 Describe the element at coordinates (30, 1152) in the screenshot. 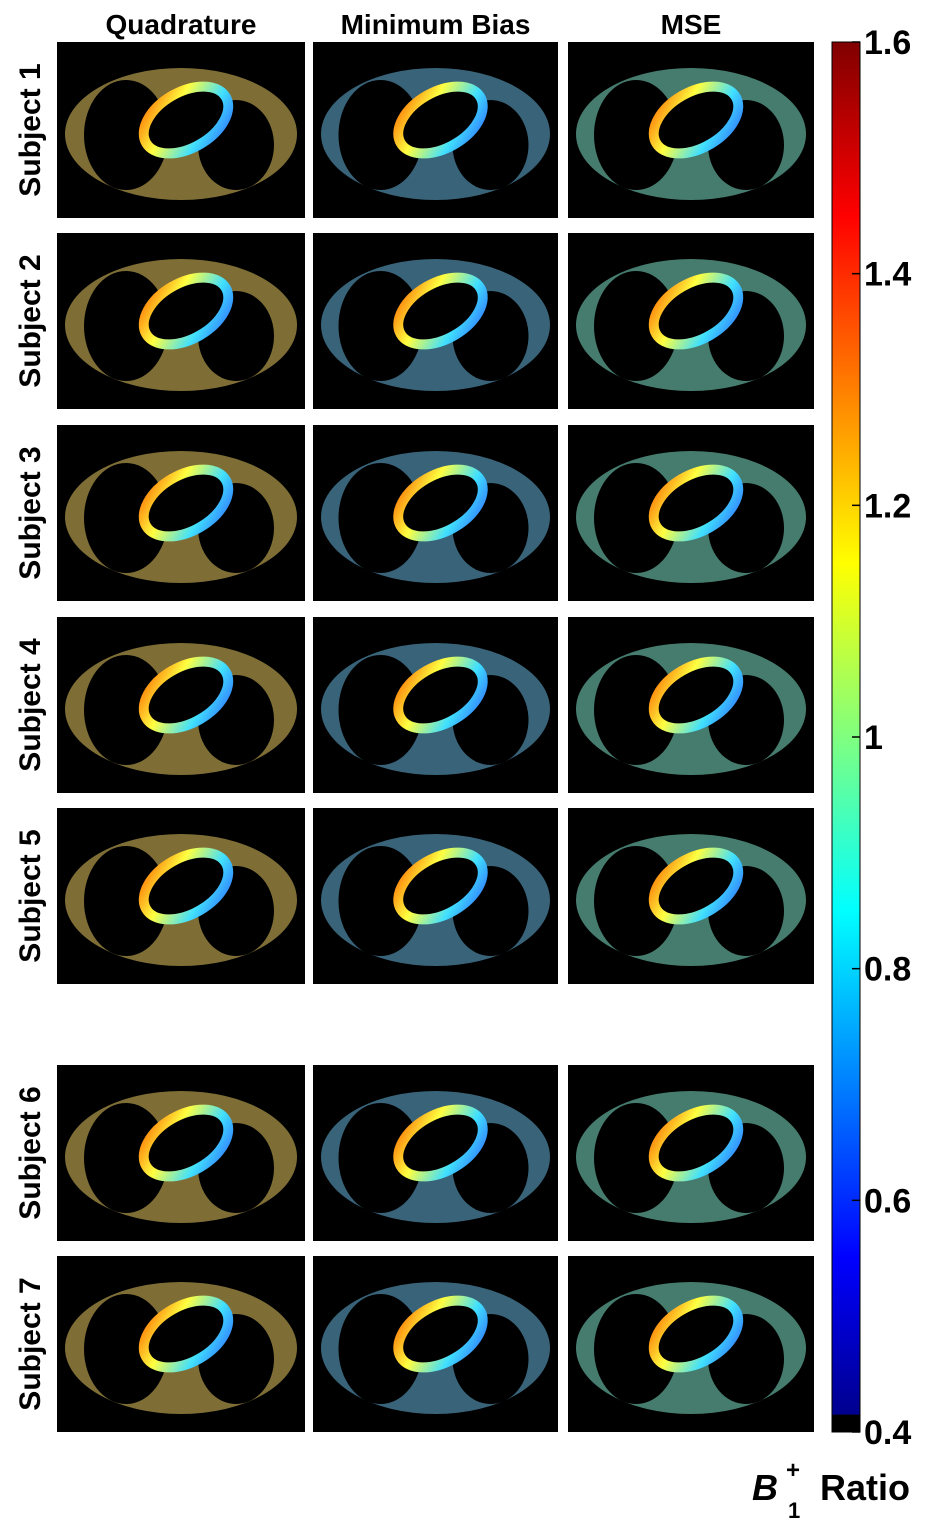

I see `row-label: Subject 6` at that location.